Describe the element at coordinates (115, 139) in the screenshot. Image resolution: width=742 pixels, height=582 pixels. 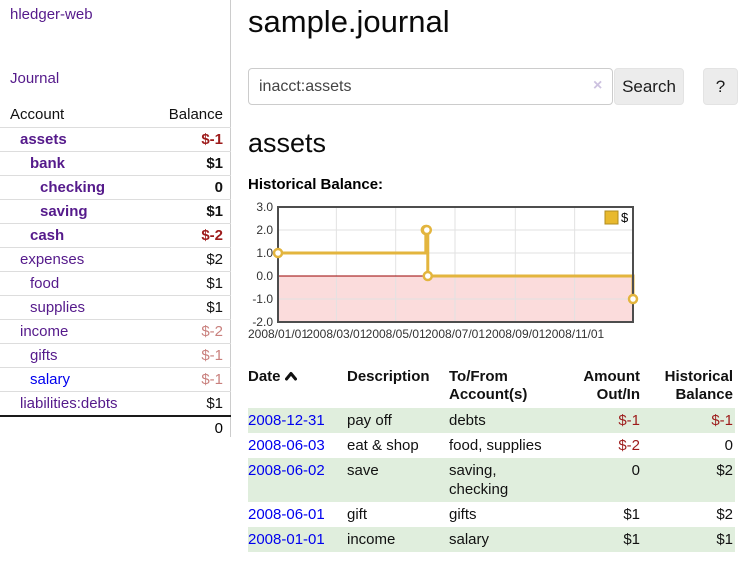
I see `account-row: assets $-1` at that location.